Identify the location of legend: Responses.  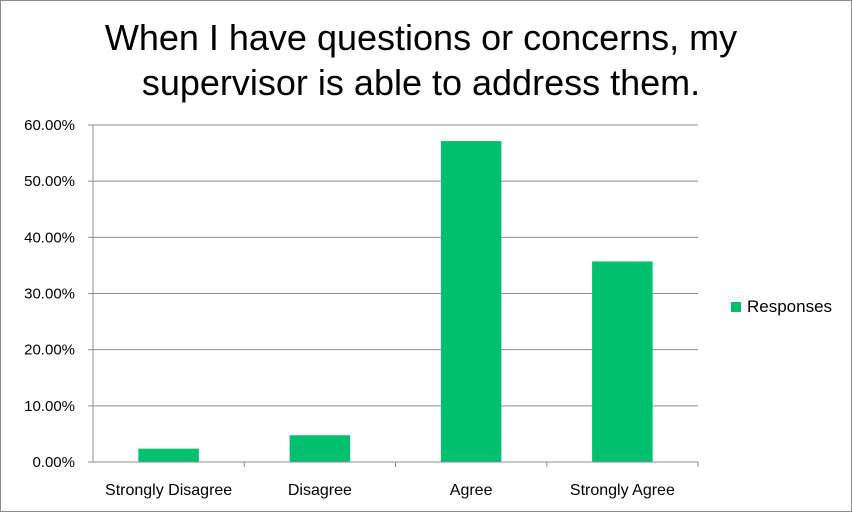
(781, 307).